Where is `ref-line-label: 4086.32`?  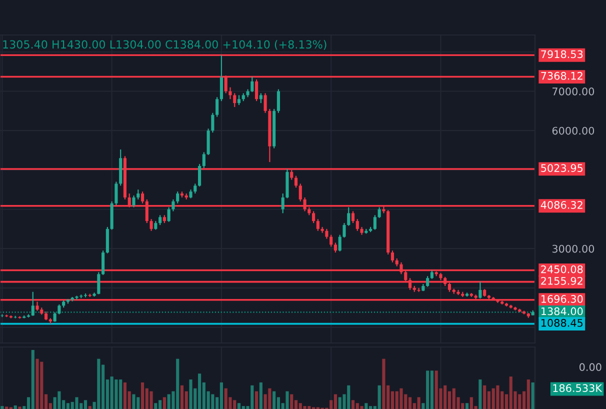 ref-line-label: 4086.32 is located at coordinates (561, 205).